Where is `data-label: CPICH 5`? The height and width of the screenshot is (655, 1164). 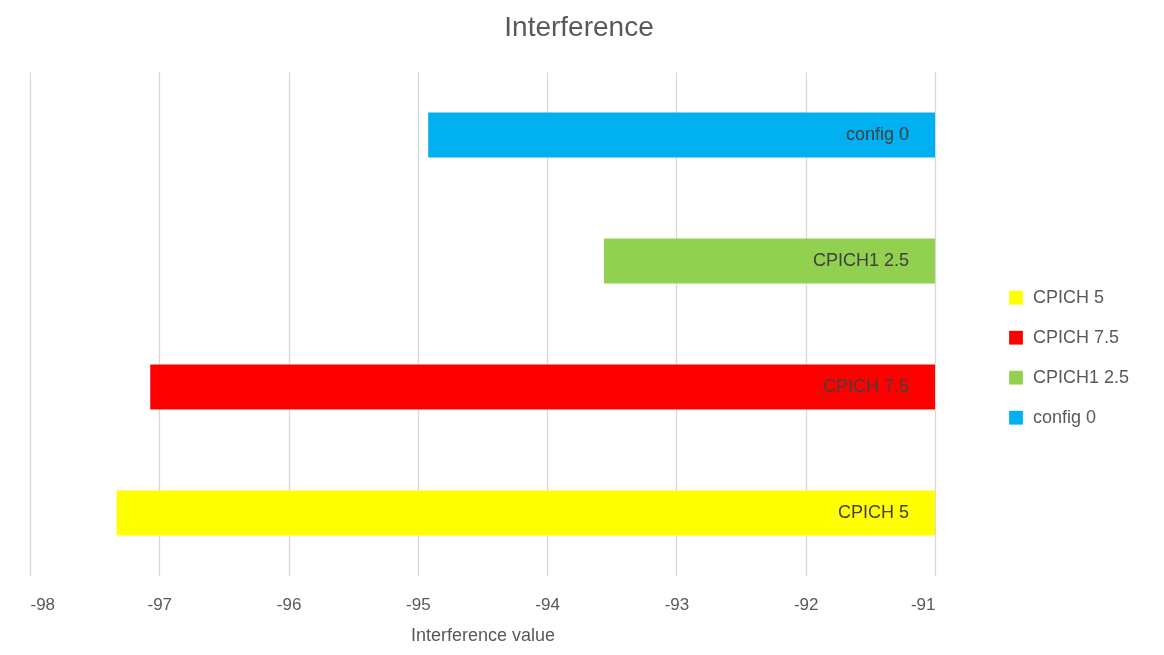
data-label: CPICH 5 is located at coordinates (873, 512).